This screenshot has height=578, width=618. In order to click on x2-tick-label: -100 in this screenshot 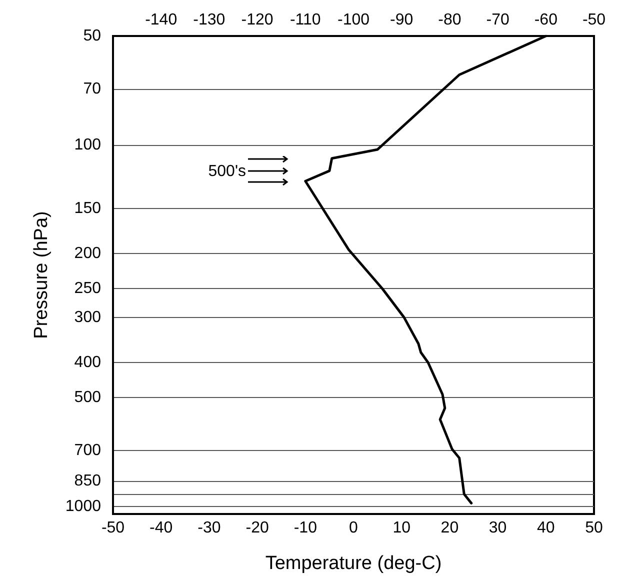, I will do `click(353, 20)`.